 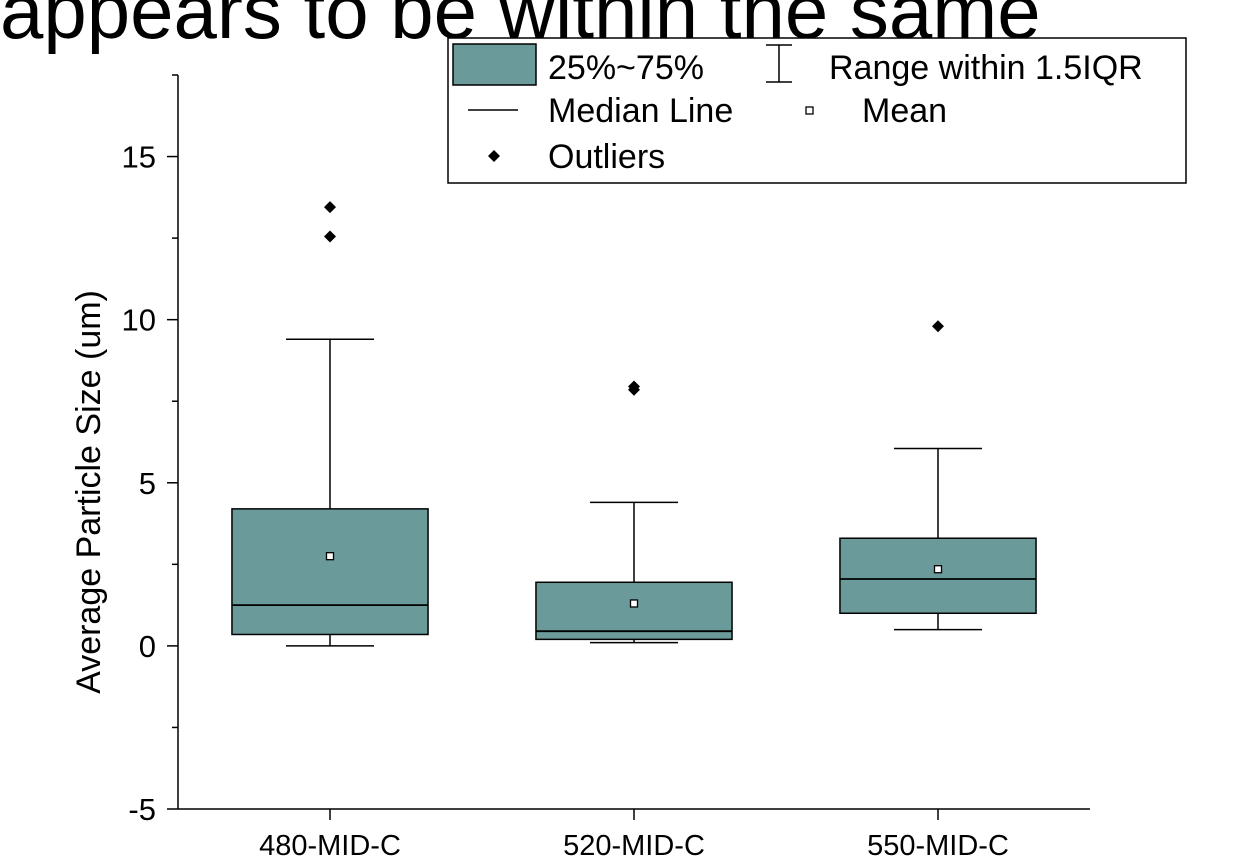 What do you see at coordinates (89, 492) in the screenshot?
I see `y-axis-label: Average Particle Size (um)` at bounding box center [89, 492].